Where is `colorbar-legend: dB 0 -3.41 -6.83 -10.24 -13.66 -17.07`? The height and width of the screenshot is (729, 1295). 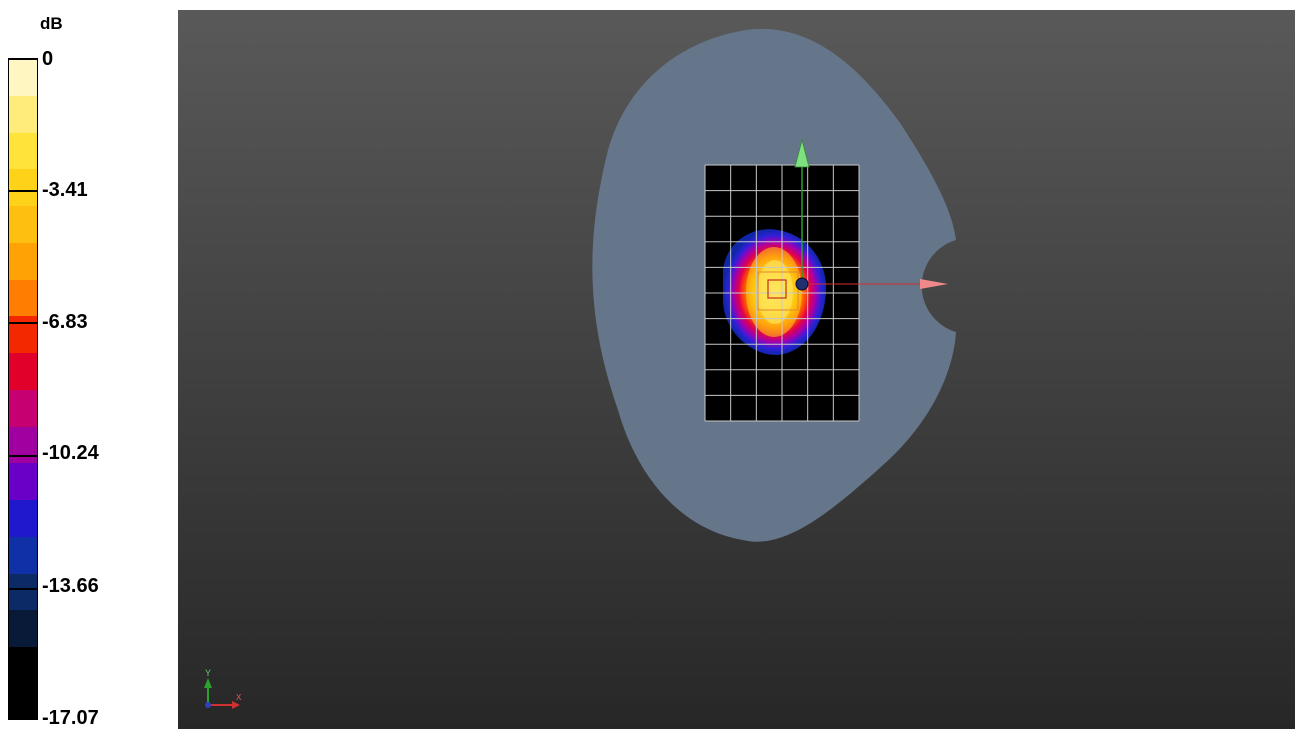 colorbar-legend: dB 0 -3.41 -6.83 -10.24 -13.66 -17.07 is located at coordinates (89, 364).